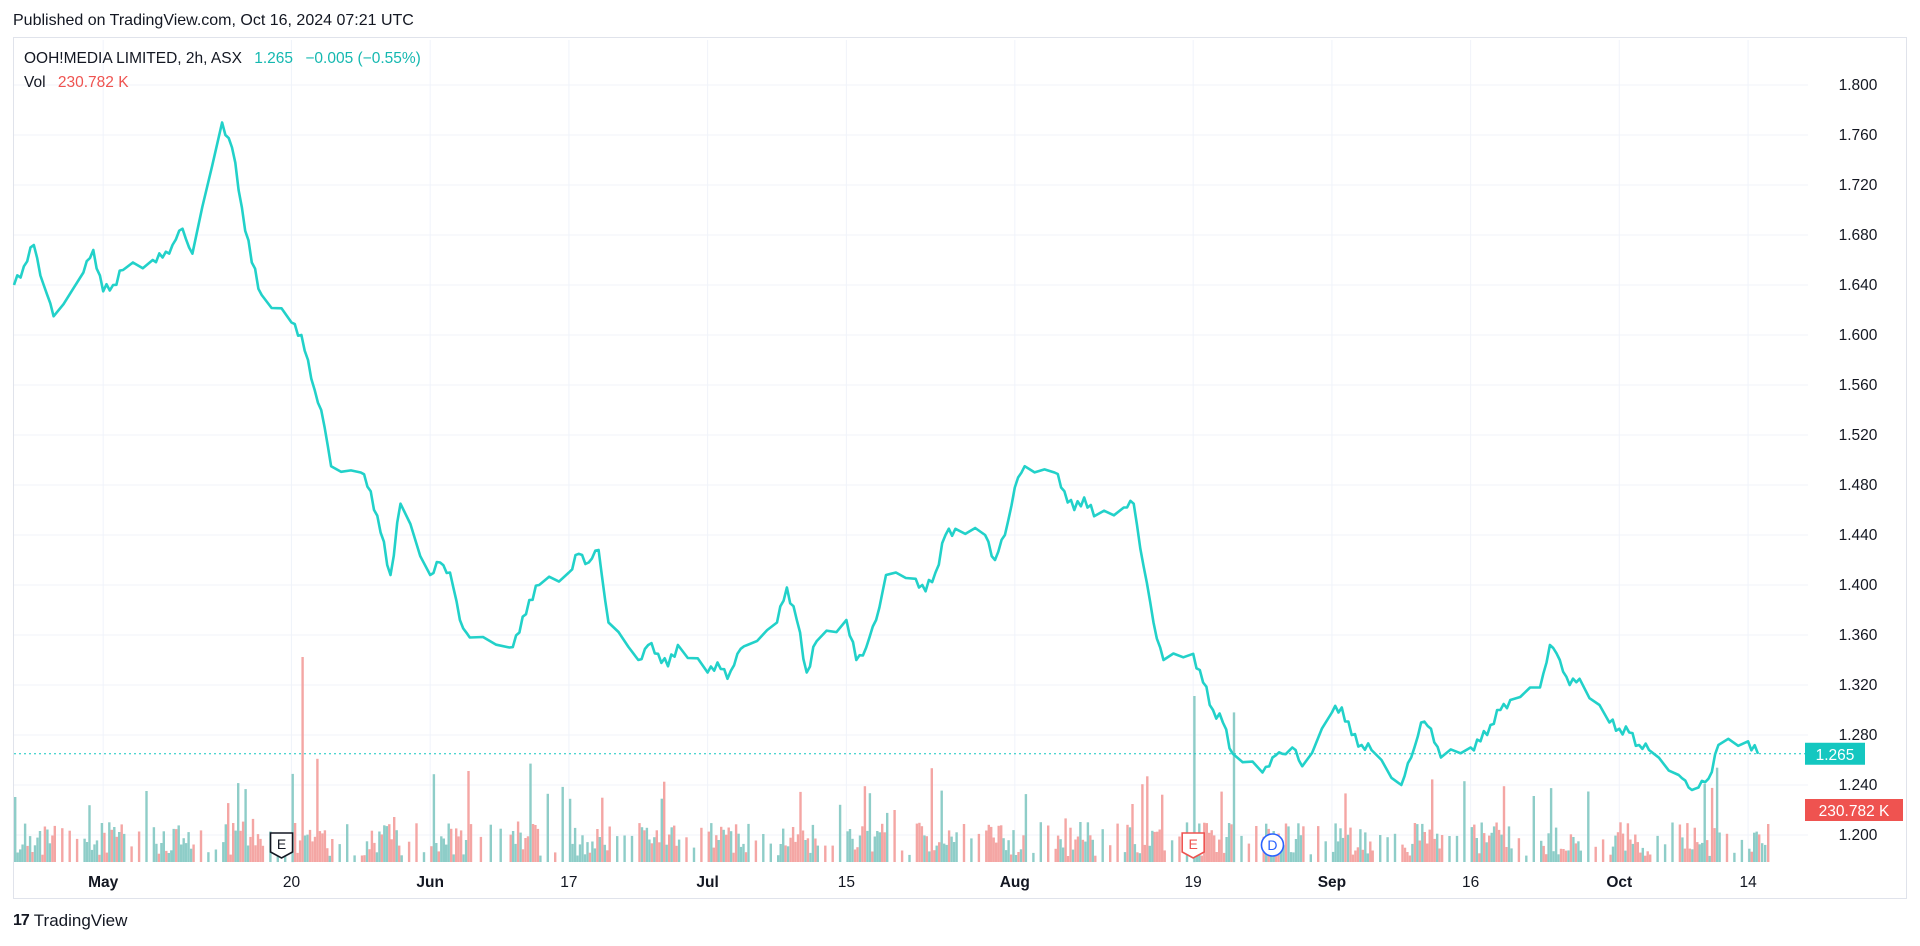 This screenshot has height=946, width=1920. I want to click on y-tick-label: 1.200, so click(1858, 835).